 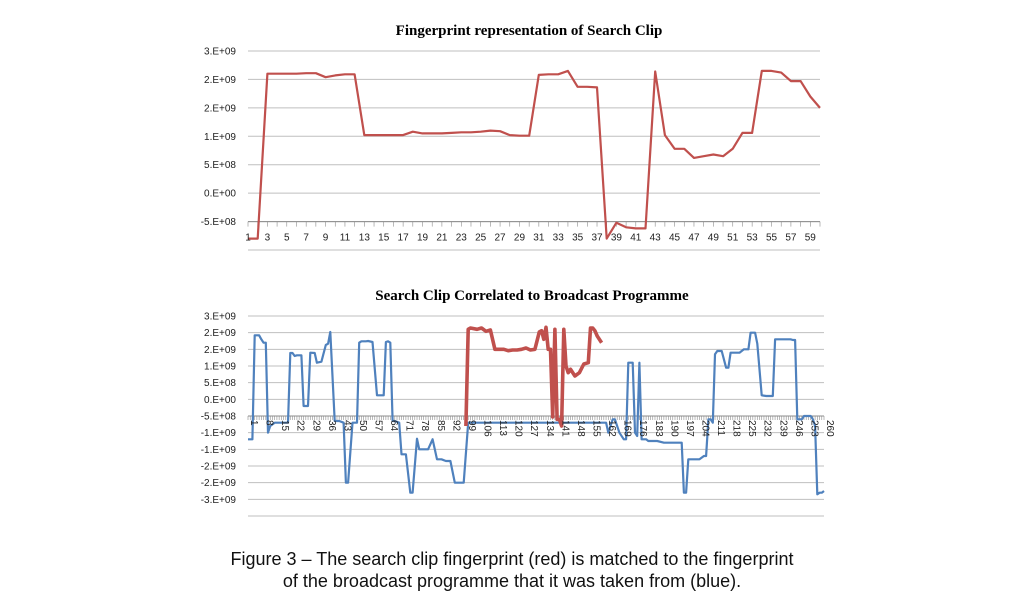 What do you see at coordinates (720, 428) in the screenshot?
I see `x-tick-label: 211` at bounding box center [720, 428].